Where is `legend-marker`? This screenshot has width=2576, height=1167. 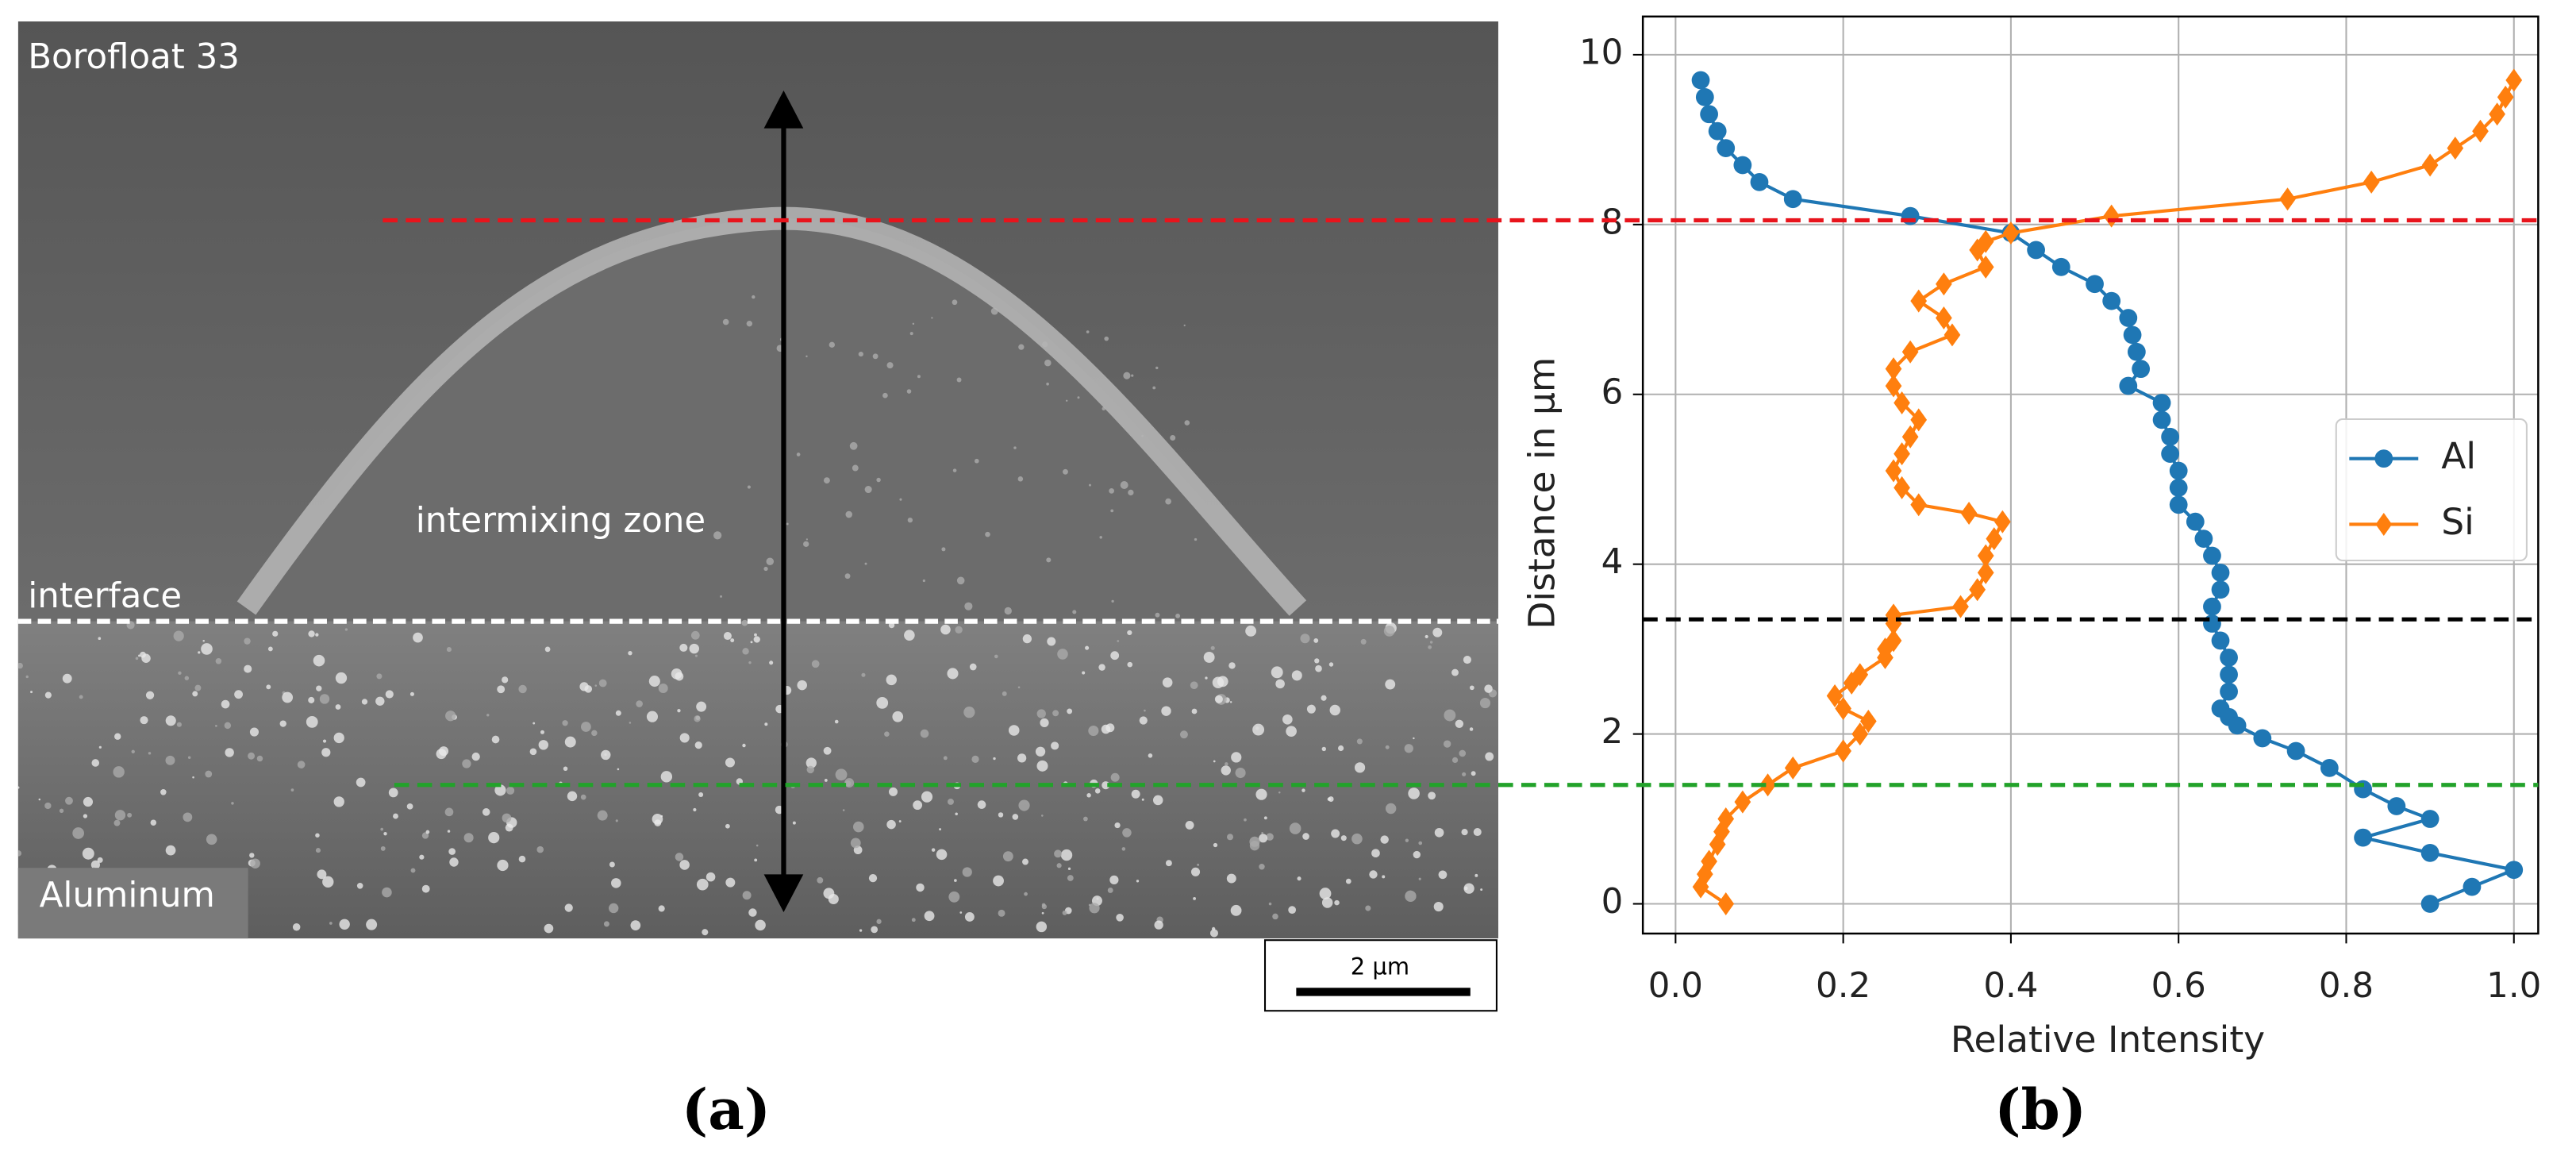
legend-marker is located at coordinates (2384, 524).